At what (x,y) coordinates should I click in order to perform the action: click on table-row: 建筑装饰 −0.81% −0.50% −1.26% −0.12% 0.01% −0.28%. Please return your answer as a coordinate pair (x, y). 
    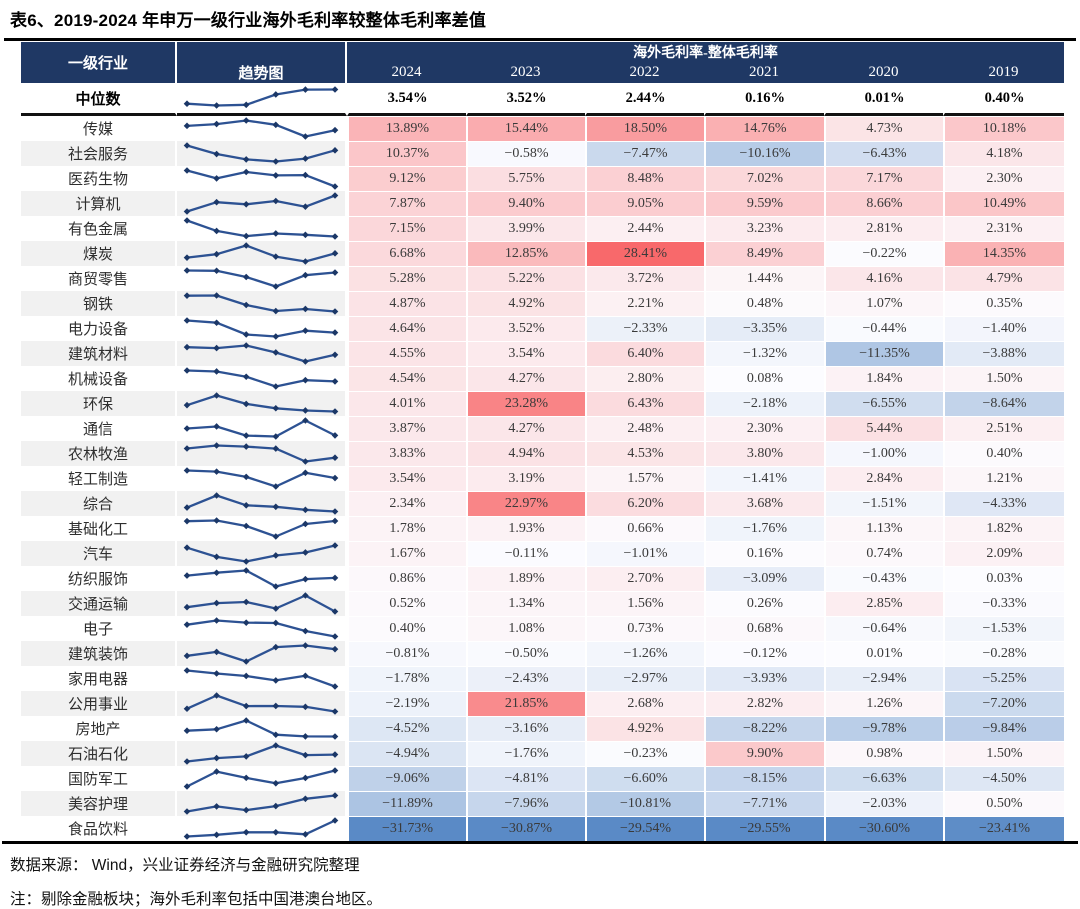
    Looking at the image, I should click on (543, 653).